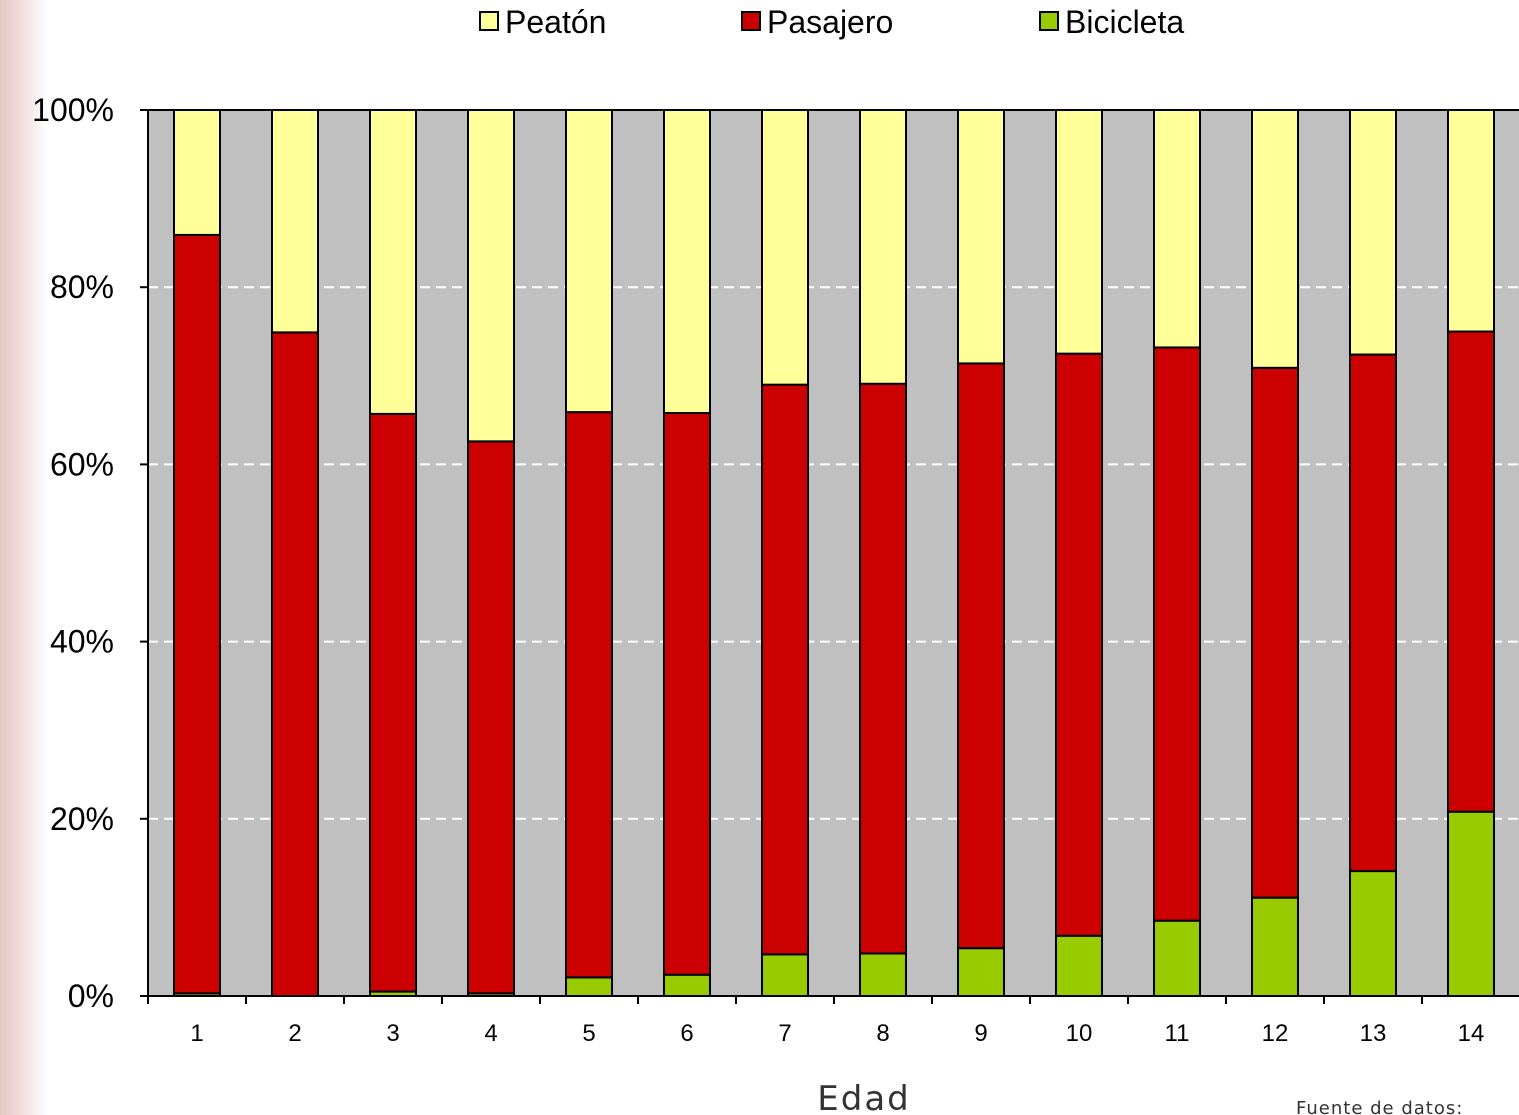 The image size is (1519, 1115). I want to click on x-axis-title: Edad, so click(863, 1097).